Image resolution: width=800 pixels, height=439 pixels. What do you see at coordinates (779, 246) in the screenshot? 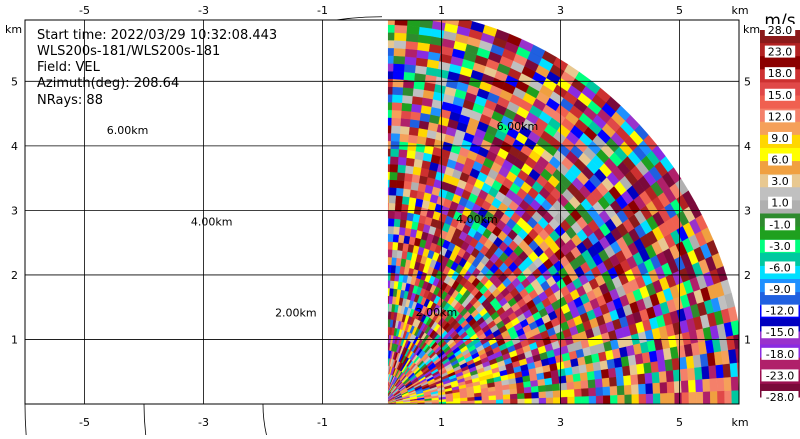
I see `colorbar-tick-10: -3.0` at bounding box center [779, 246].